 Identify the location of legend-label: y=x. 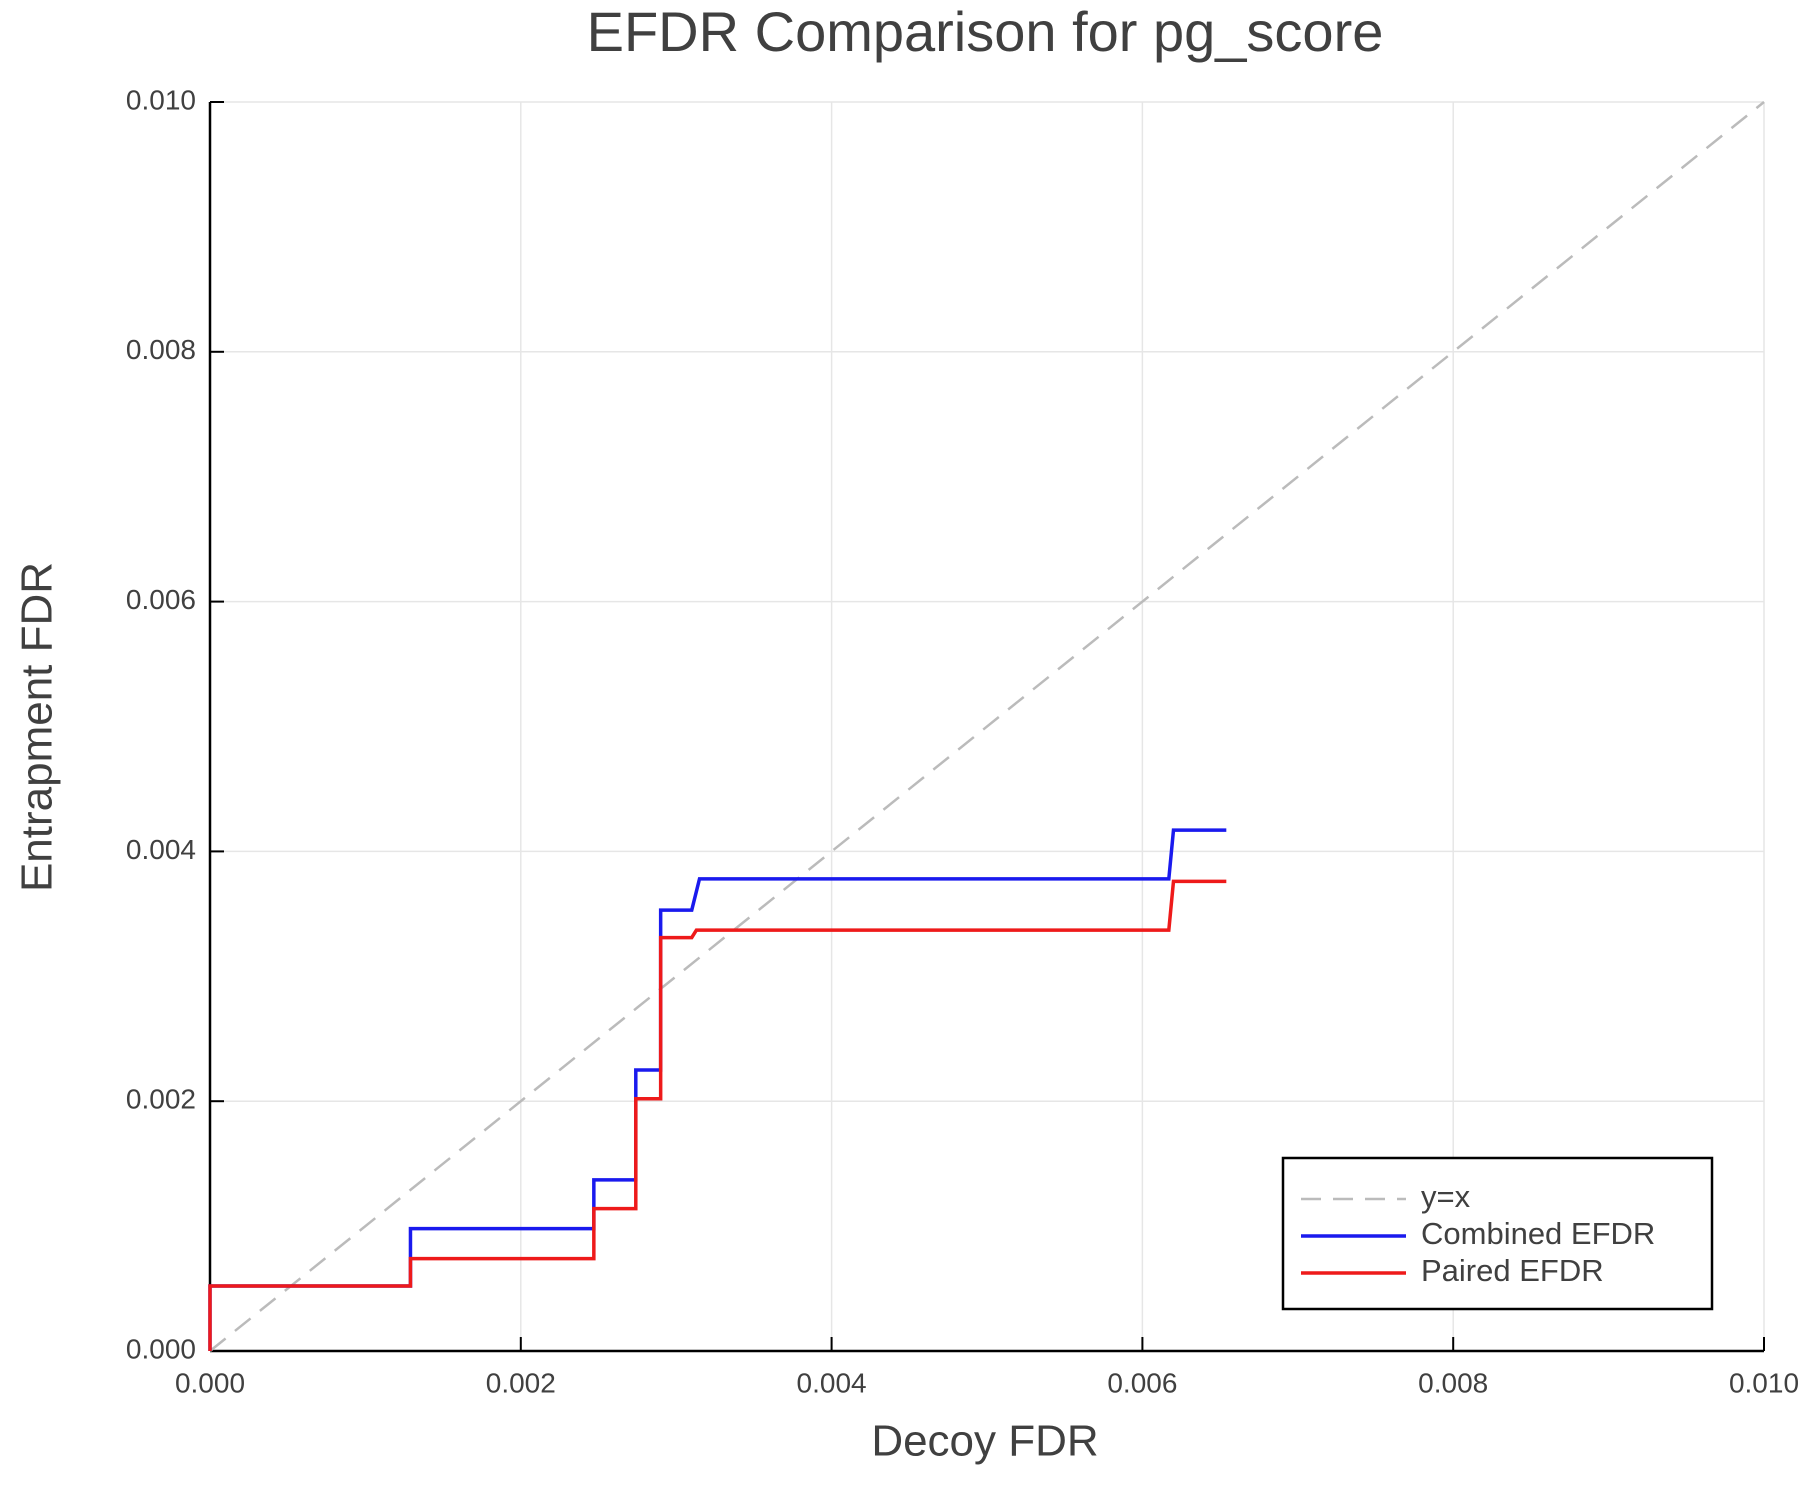
(1446, 1196).